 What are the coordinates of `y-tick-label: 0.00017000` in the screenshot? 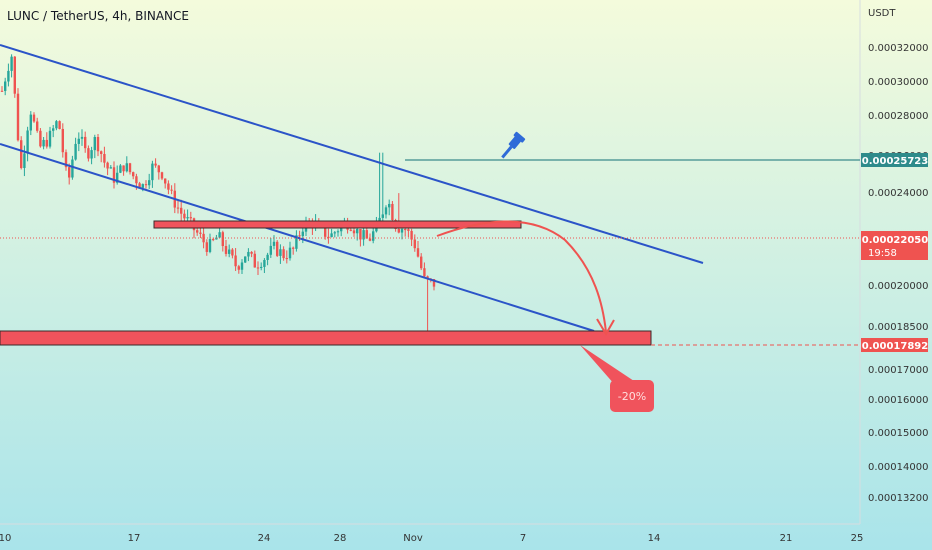 It's located at (898, 370).